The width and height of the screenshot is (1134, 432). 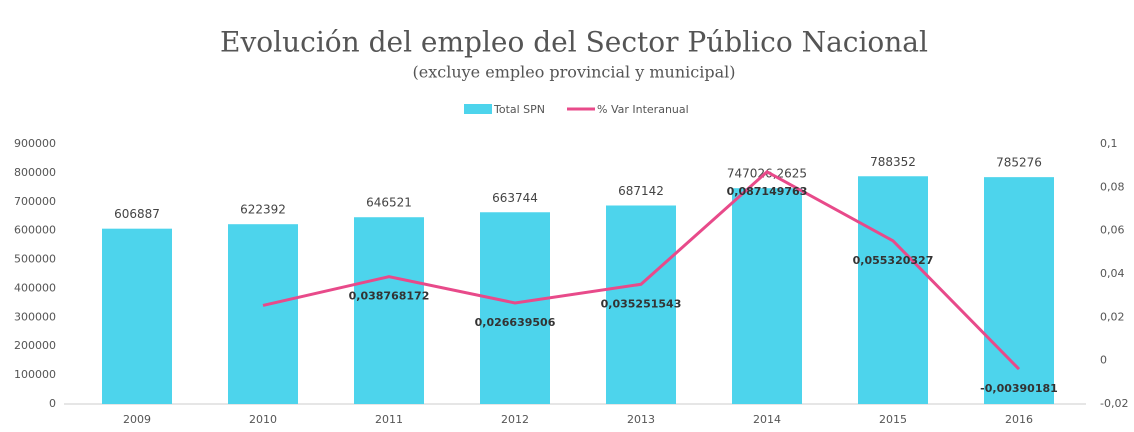 What do you see at coordinates (1019, 419) in the screenshot?
I see `x-tick-label: 2016` at bounding box center [1019, 419].